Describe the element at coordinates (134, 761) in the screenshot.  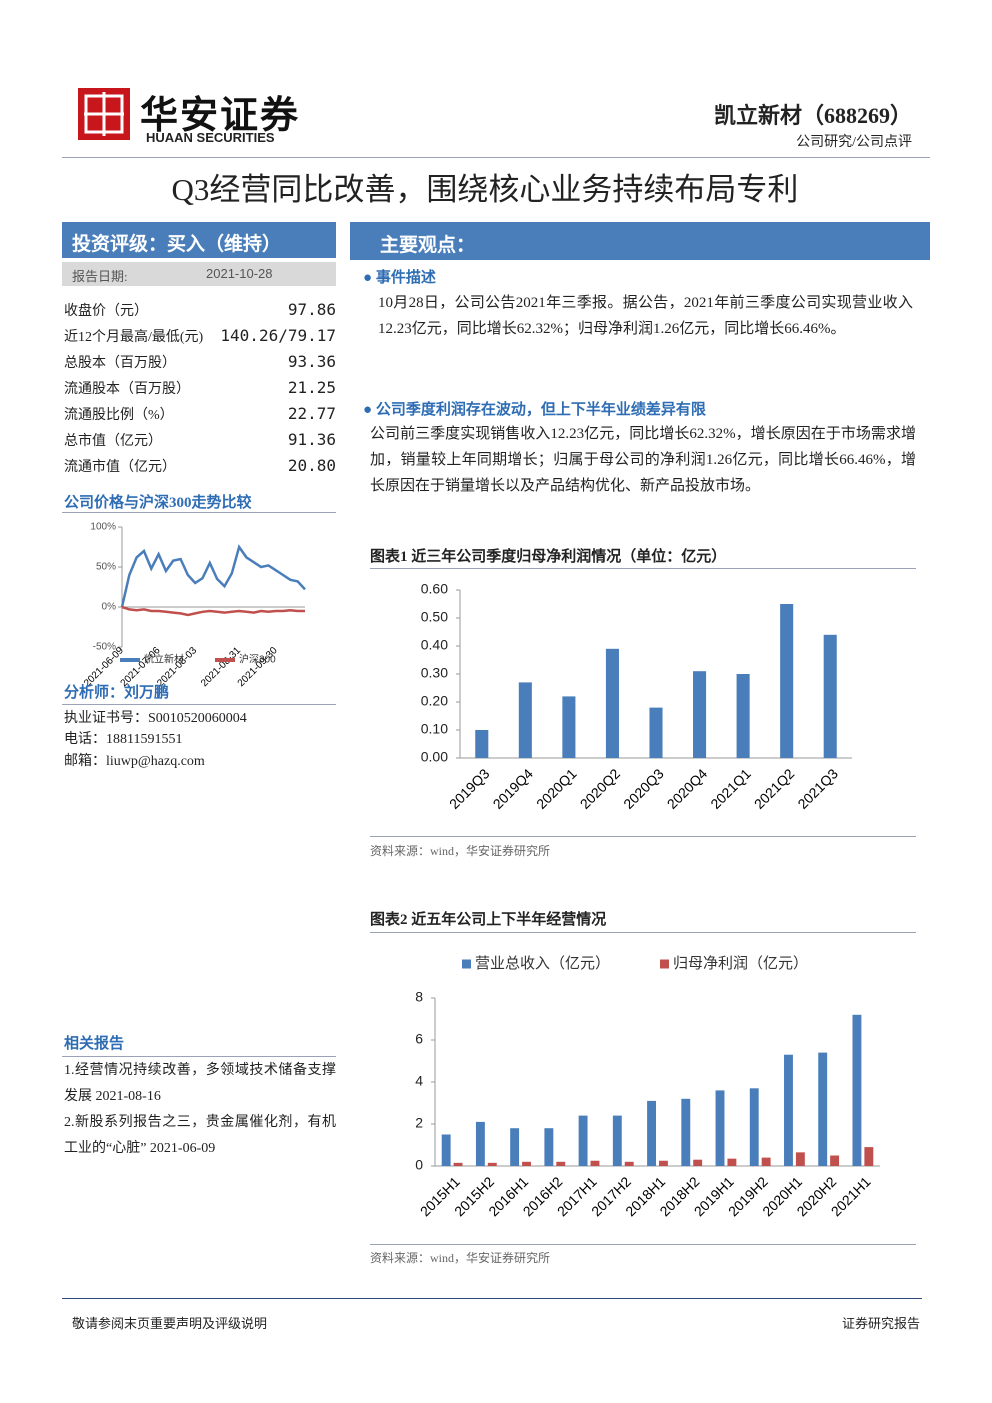
I see `email: 邮箱：liuwp@hazq.com` at that location.